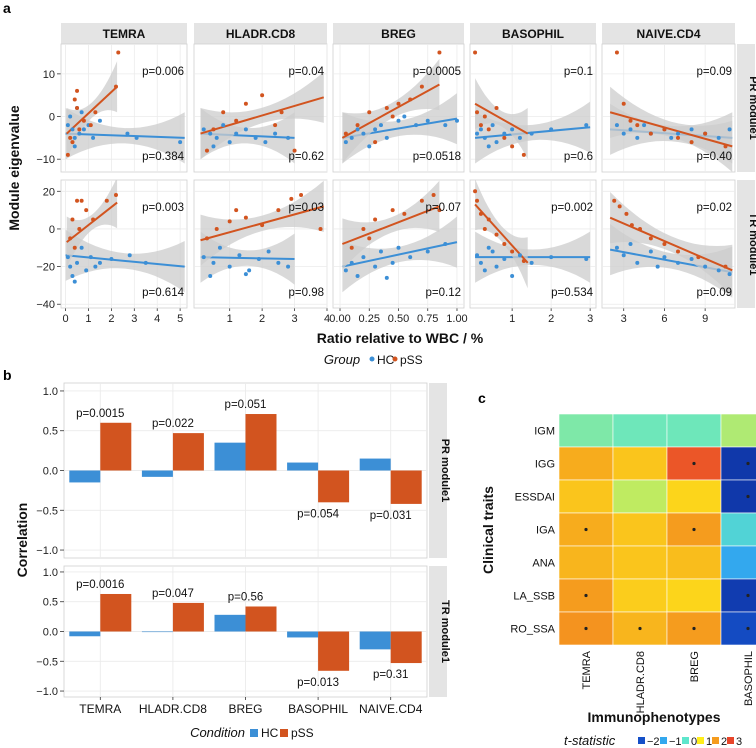 The height and width of the screenshot is (748, 756). What do you see at coordinates (334, 486) in the screenshot?
I see `bar-pss-basophil` at bounding box center [334, 486].